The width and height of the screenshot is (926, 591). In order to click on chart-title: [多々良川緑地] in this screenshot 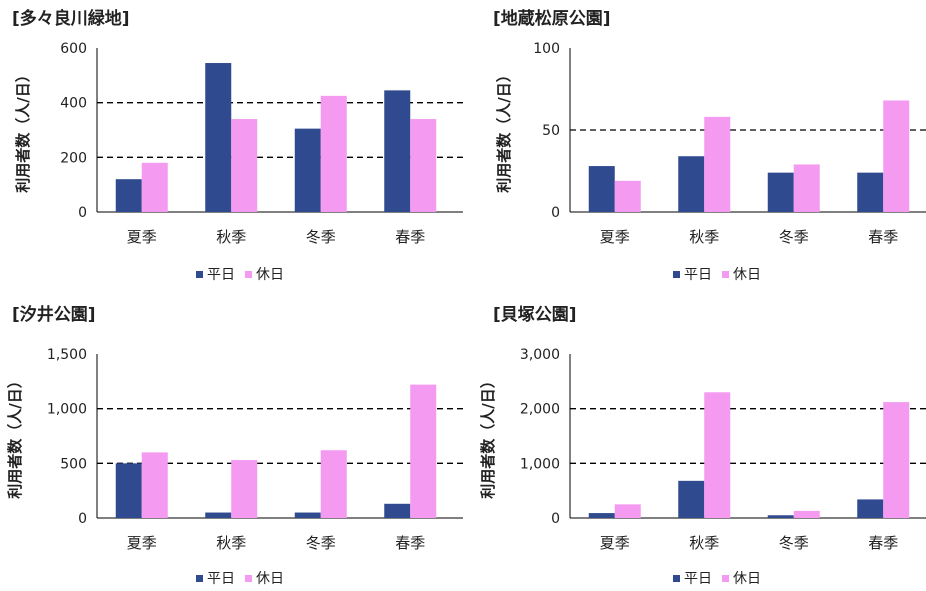, I will do `click(71, 19)`.